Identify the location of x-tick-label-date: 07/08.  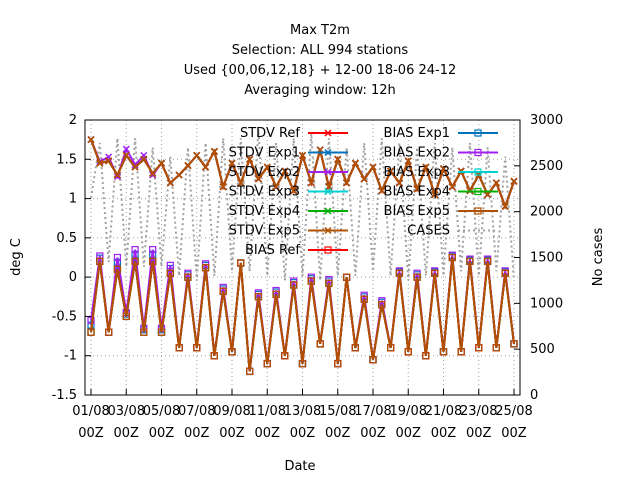
(196, 411).